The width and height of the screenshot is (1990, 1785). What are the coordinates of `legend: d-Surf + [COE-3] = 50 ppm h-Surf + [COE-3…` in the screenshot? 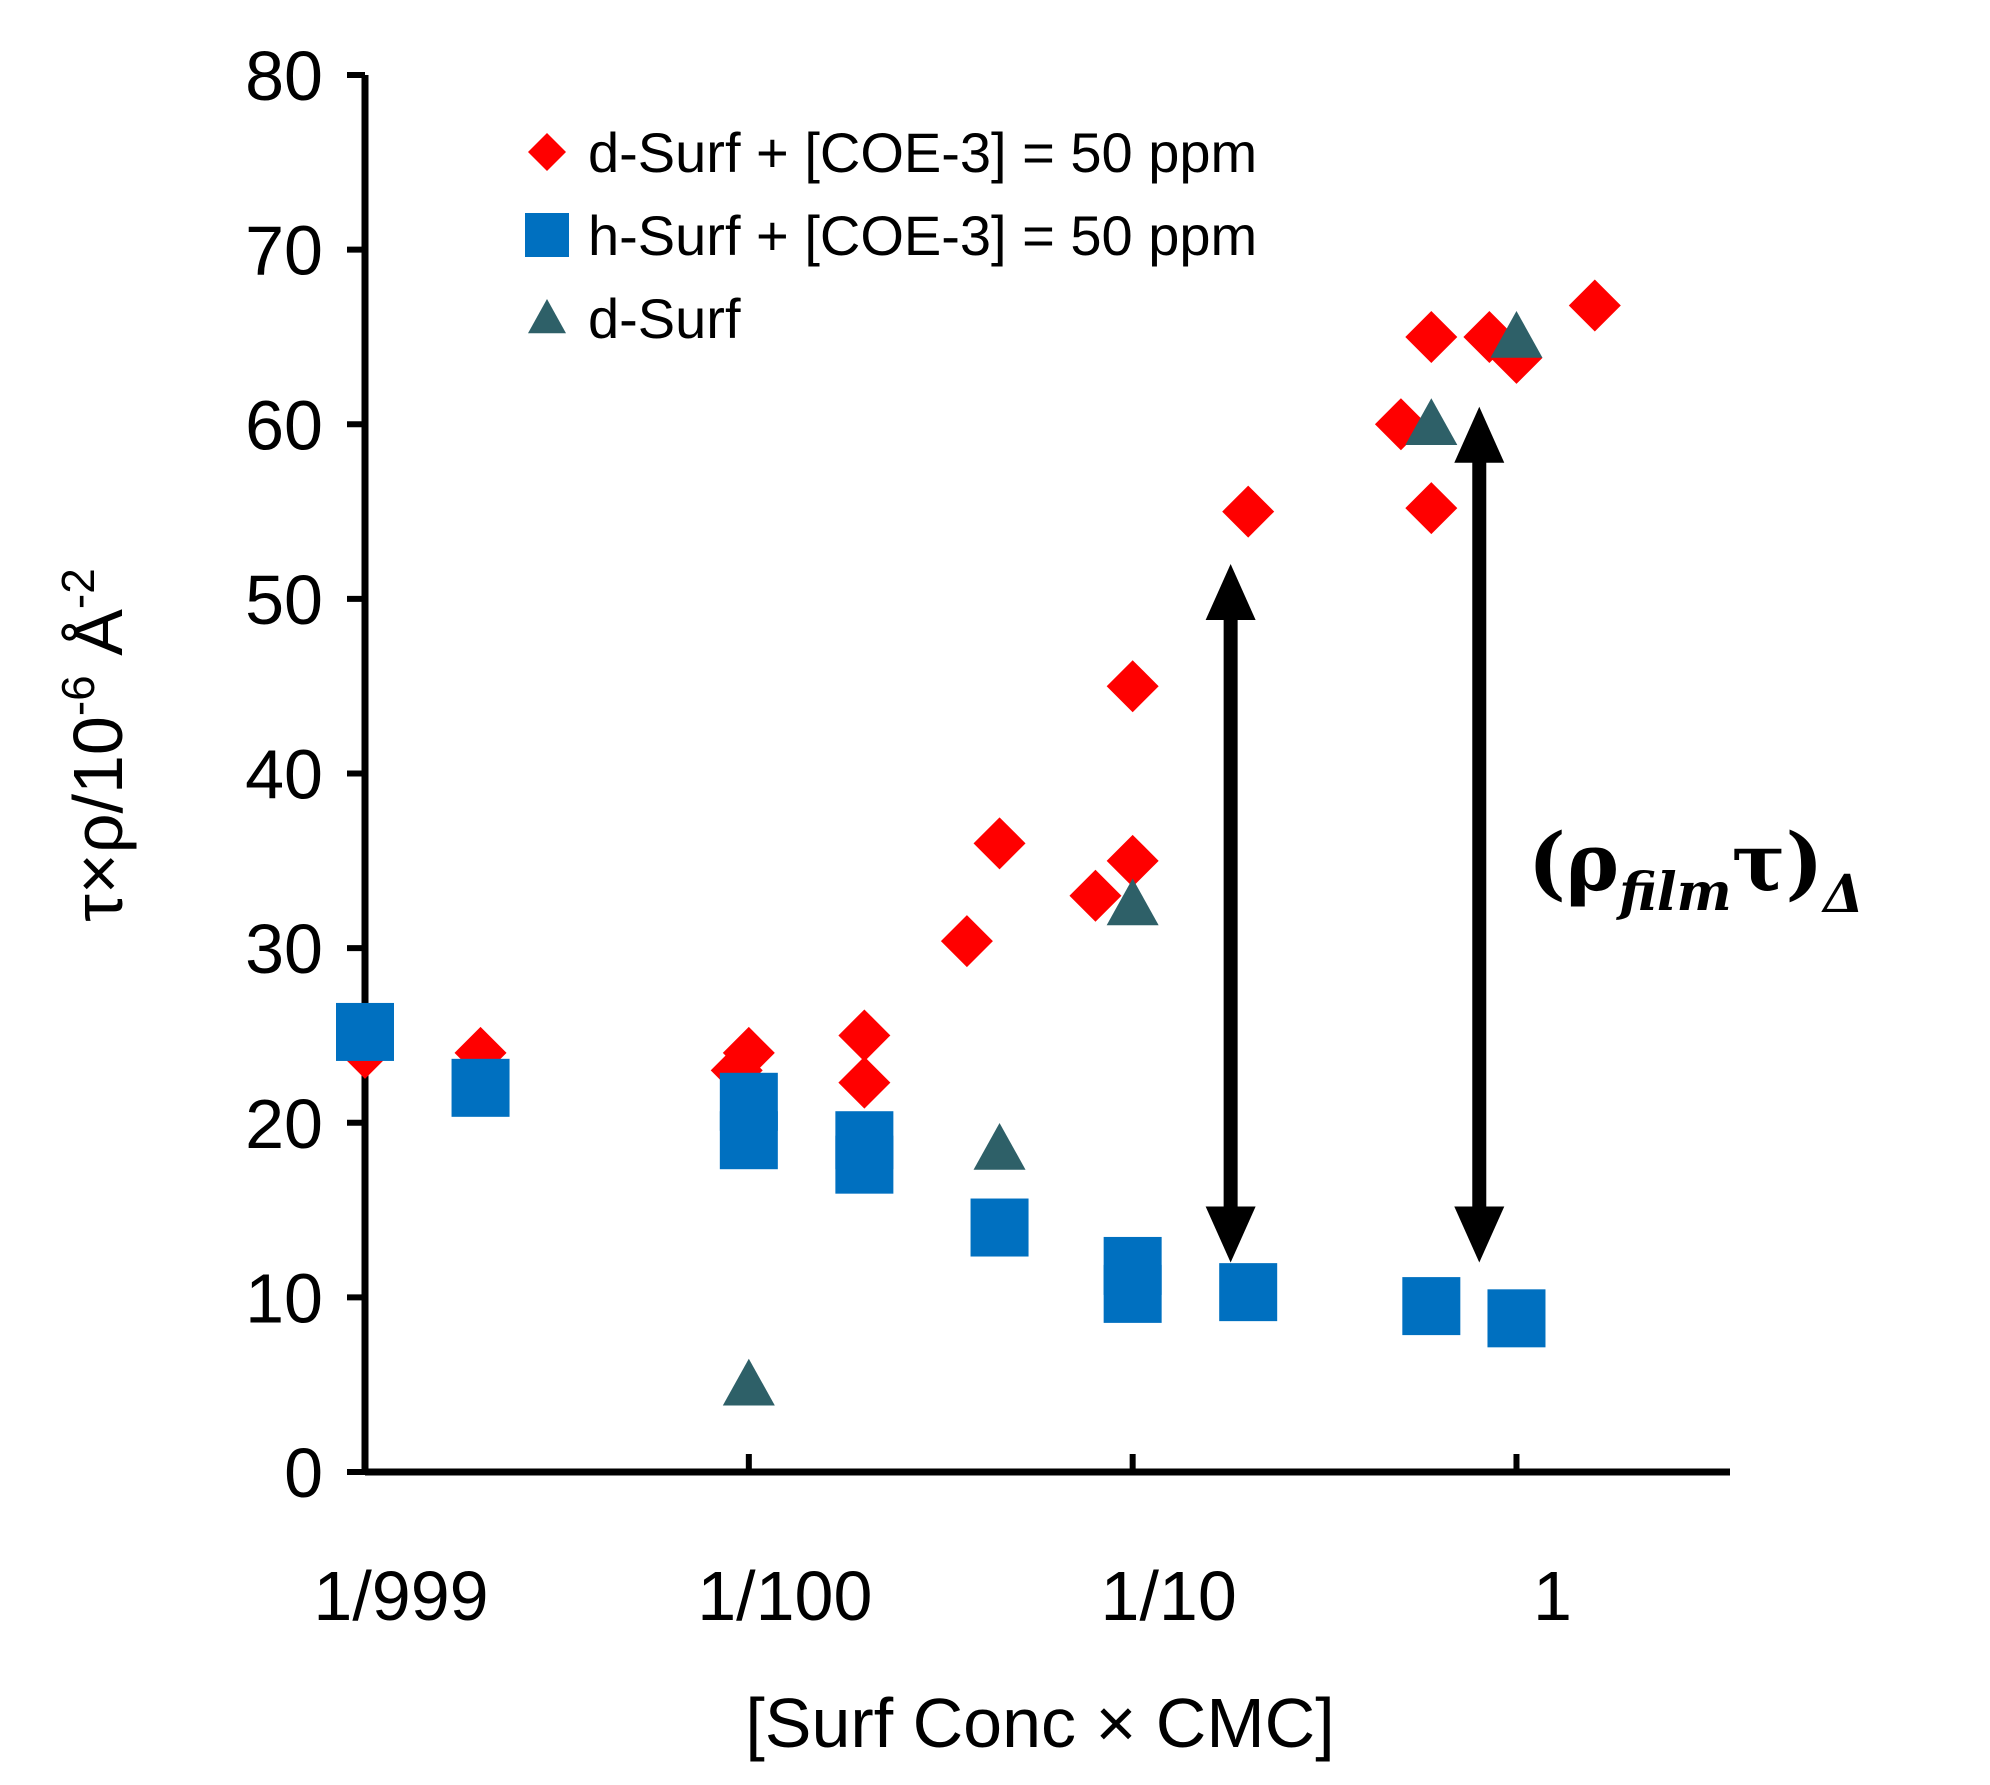 It's located at (891, 235).